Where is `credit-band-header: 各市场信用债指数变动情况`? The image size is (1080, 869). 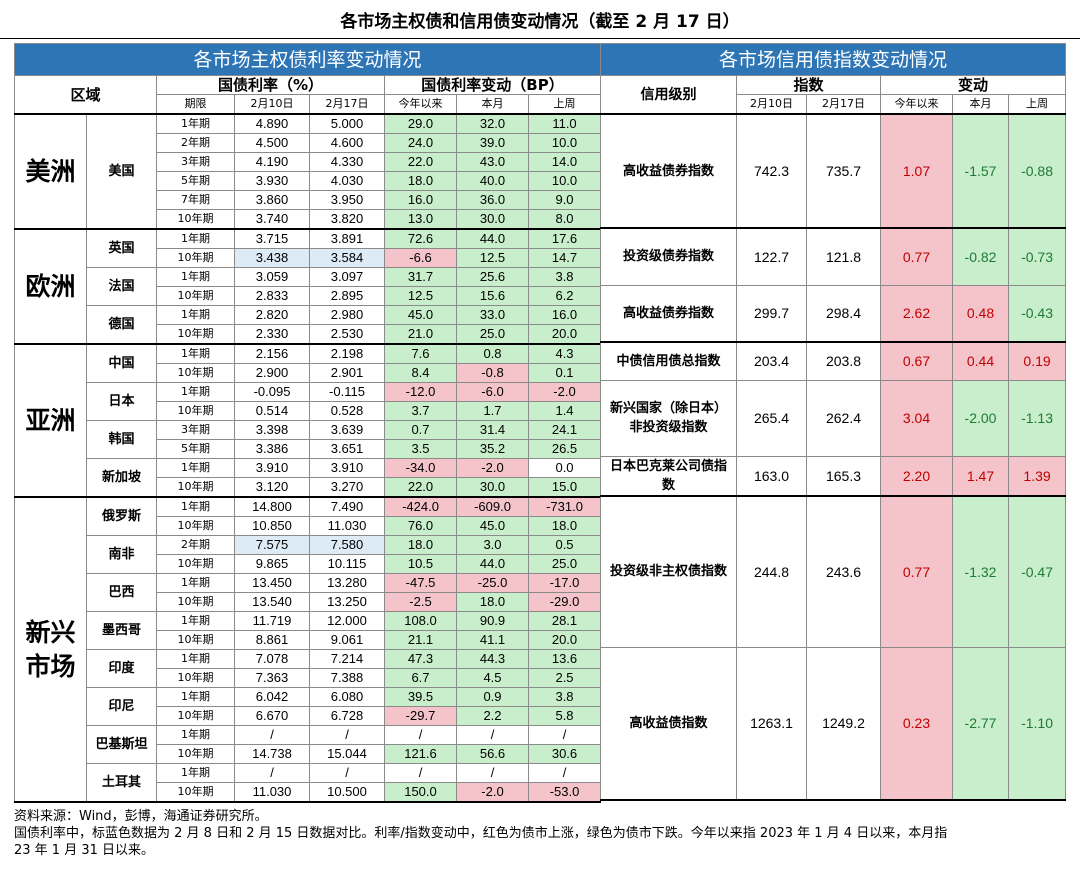 credit-band-header: 各市场信用债指数变动情况 is located at coordinates (833, 59).